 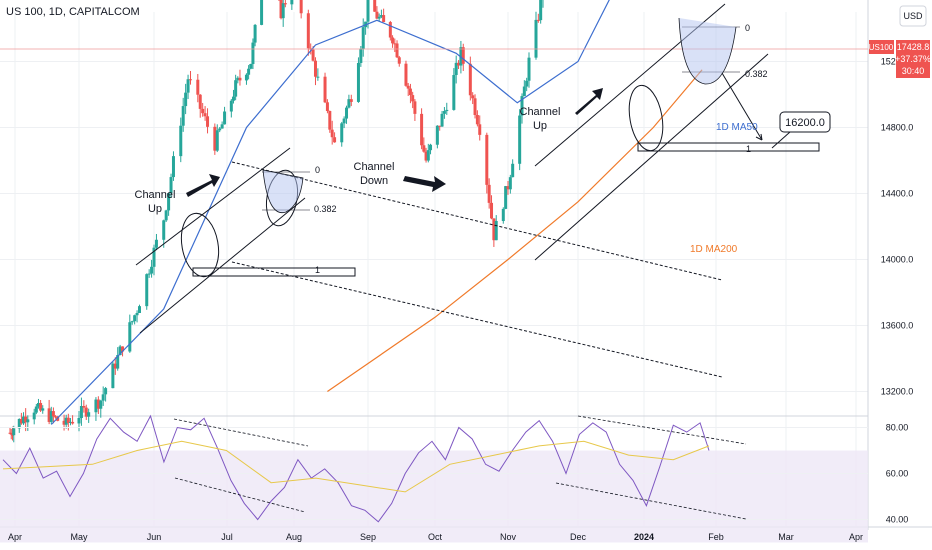 I want to click on callout-pointer, so click(x=781, y=140).